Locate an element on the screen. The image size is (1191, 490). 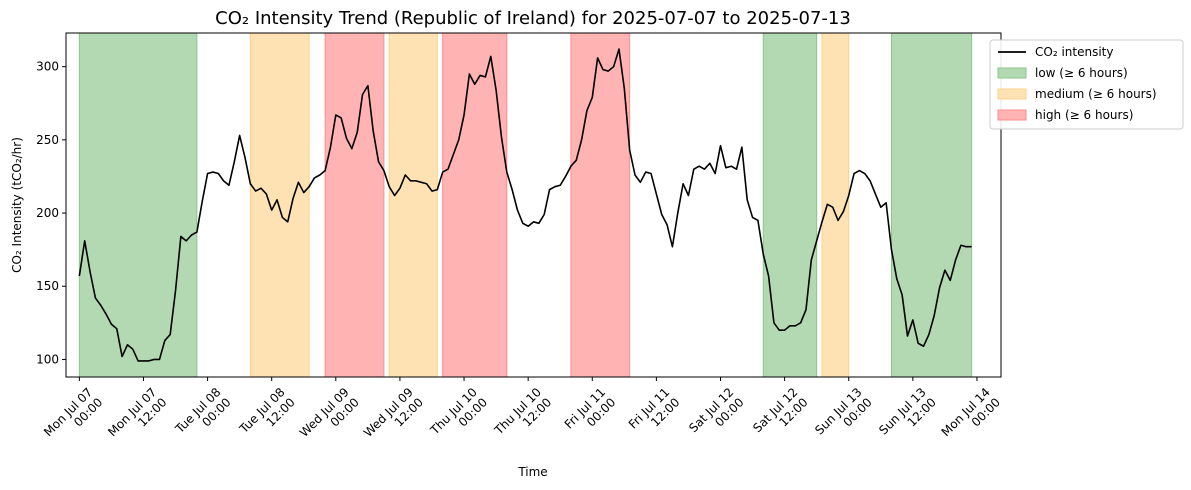
x-tick-label-7: Thu Jul 1012:00 is located at coordinates (522, 416).